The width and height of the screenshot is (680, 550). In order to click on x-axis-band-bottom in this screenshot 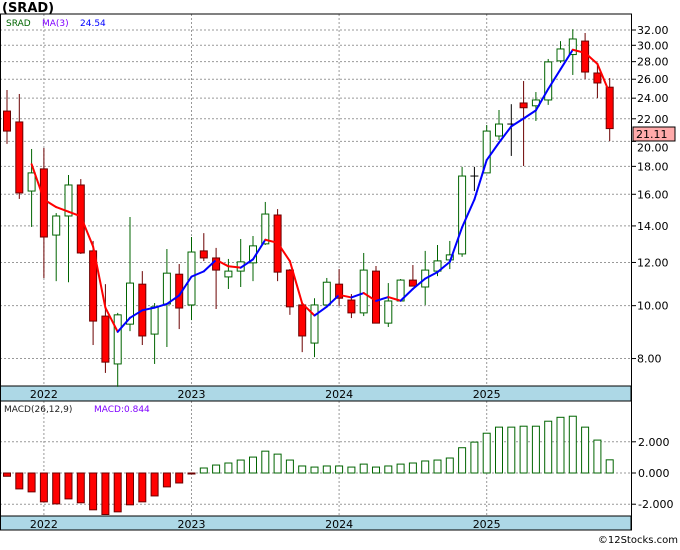, I will do `click(316, 523)`.